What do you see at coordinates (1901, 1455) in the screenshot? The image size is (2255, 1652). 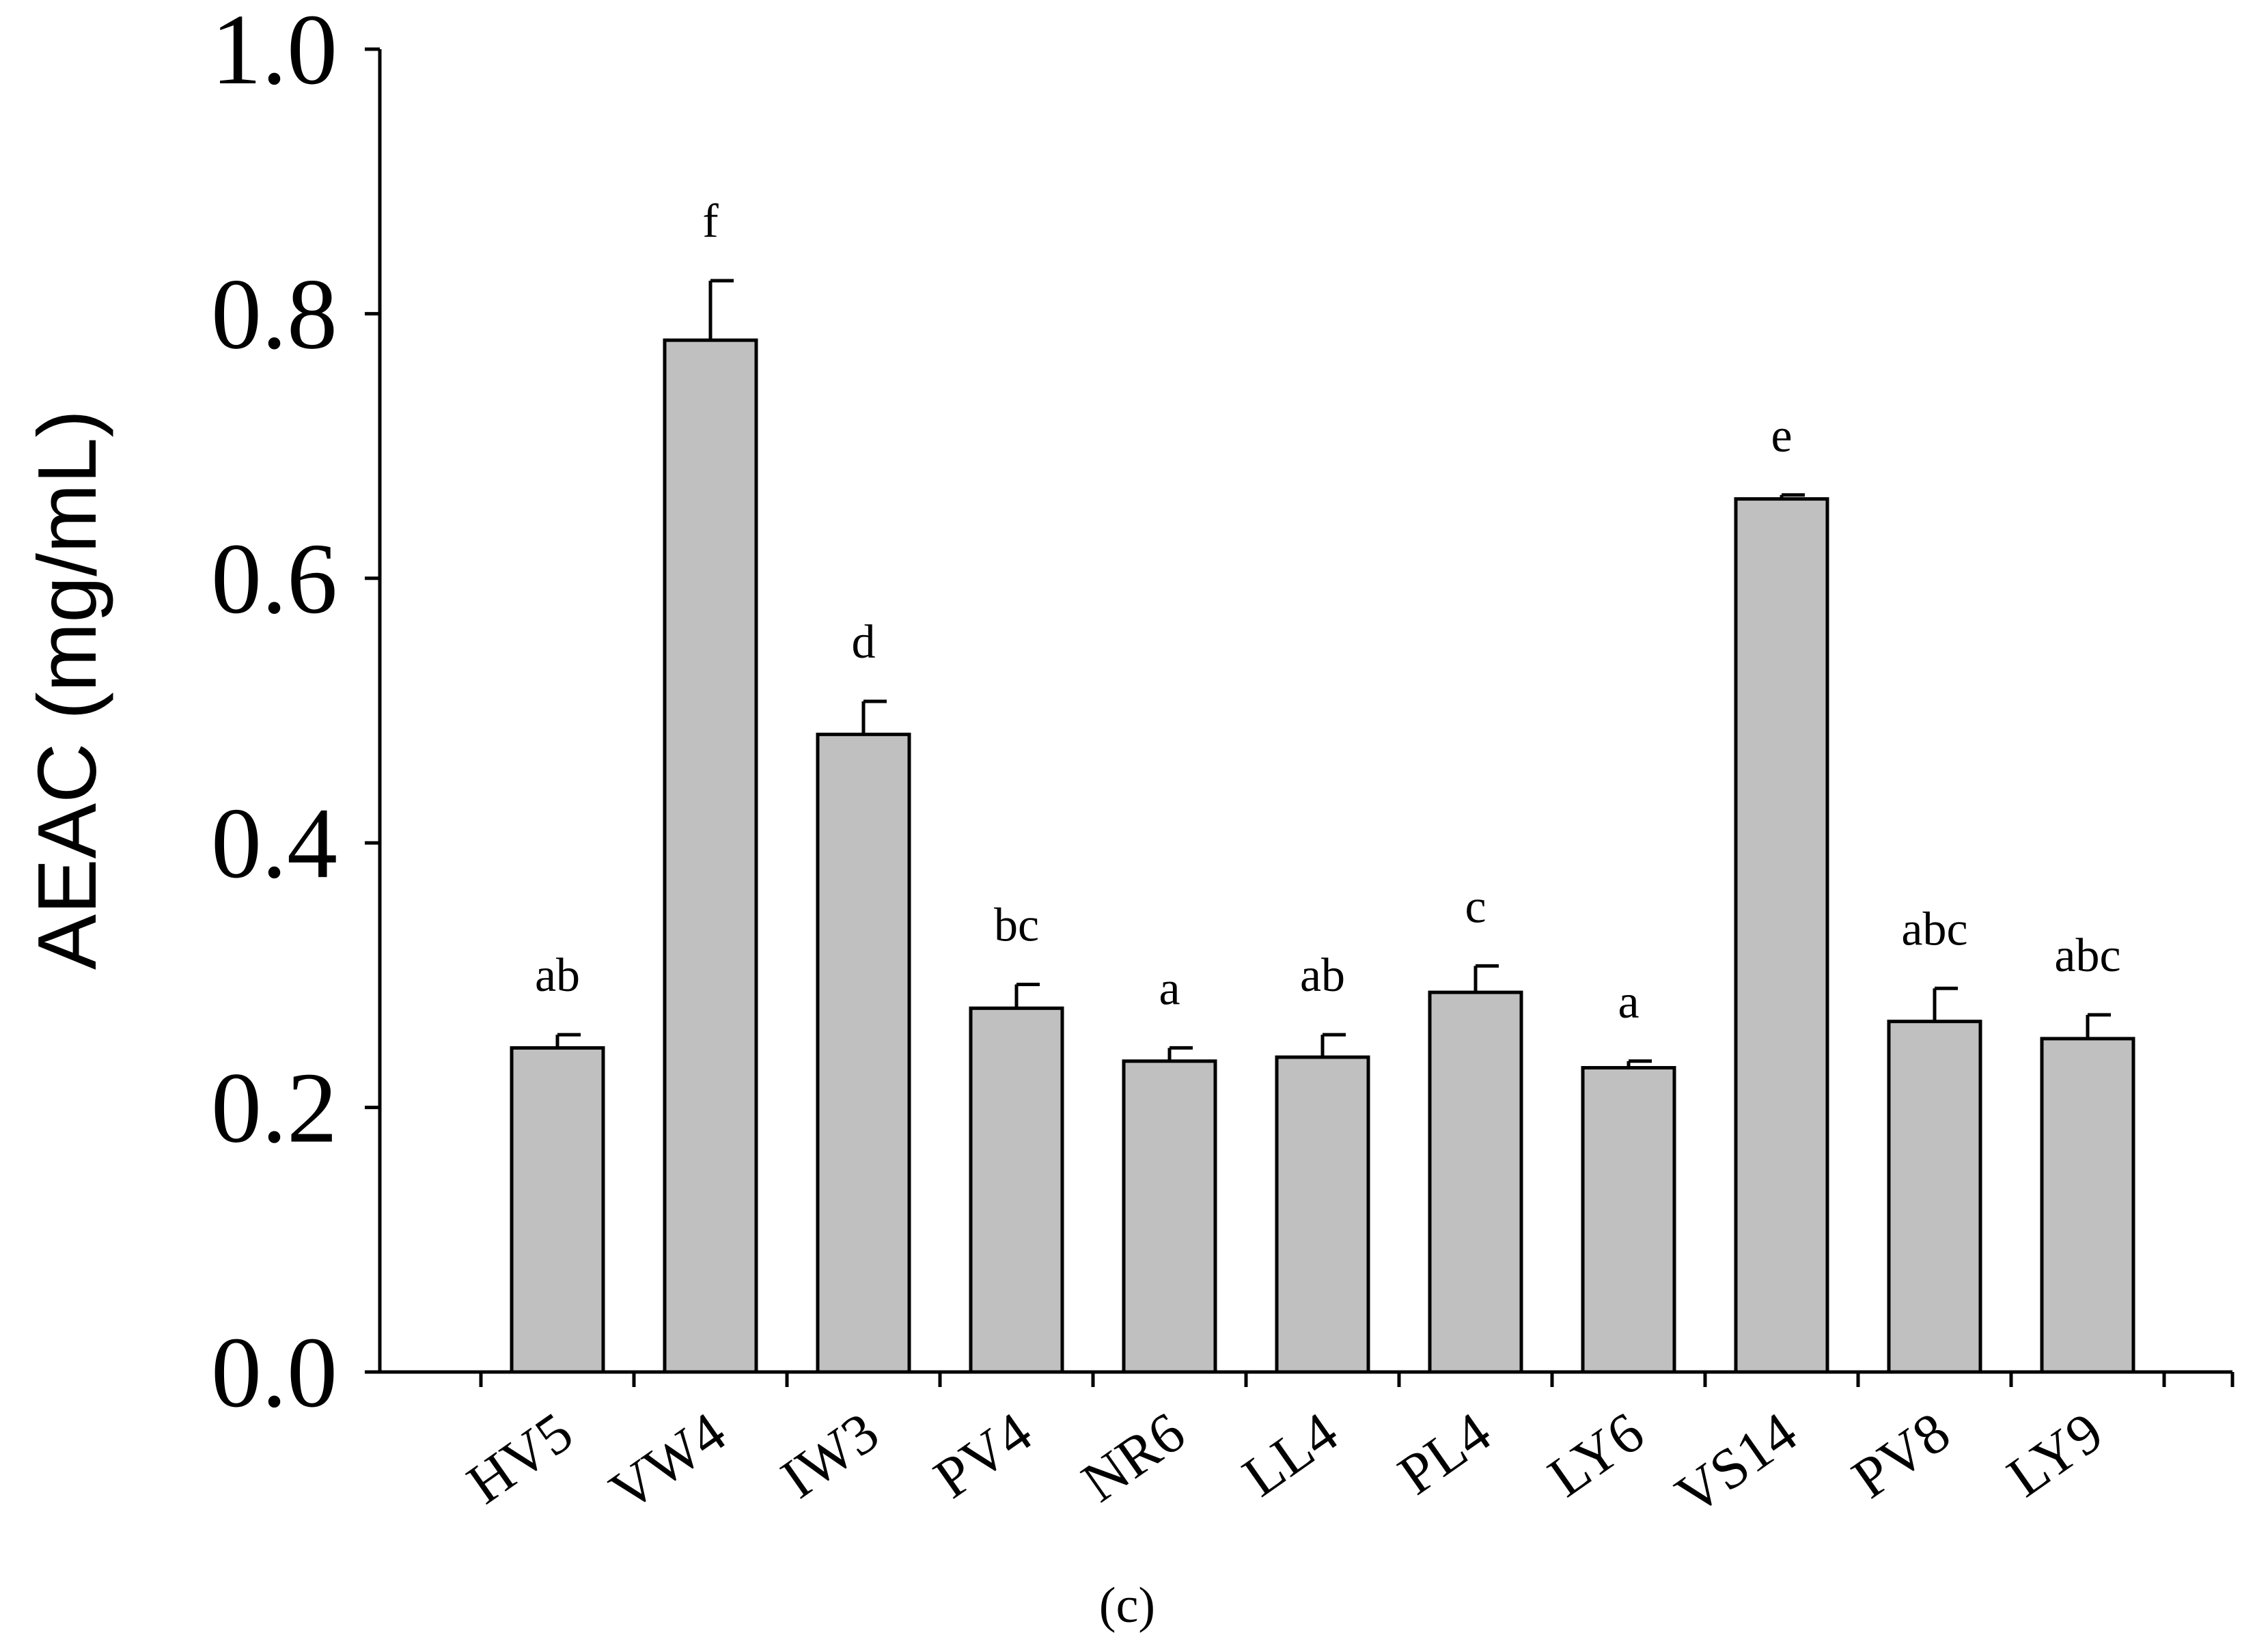 I see `x-tick-label-pv8: PV8` at bounding box center [1901, 1455].